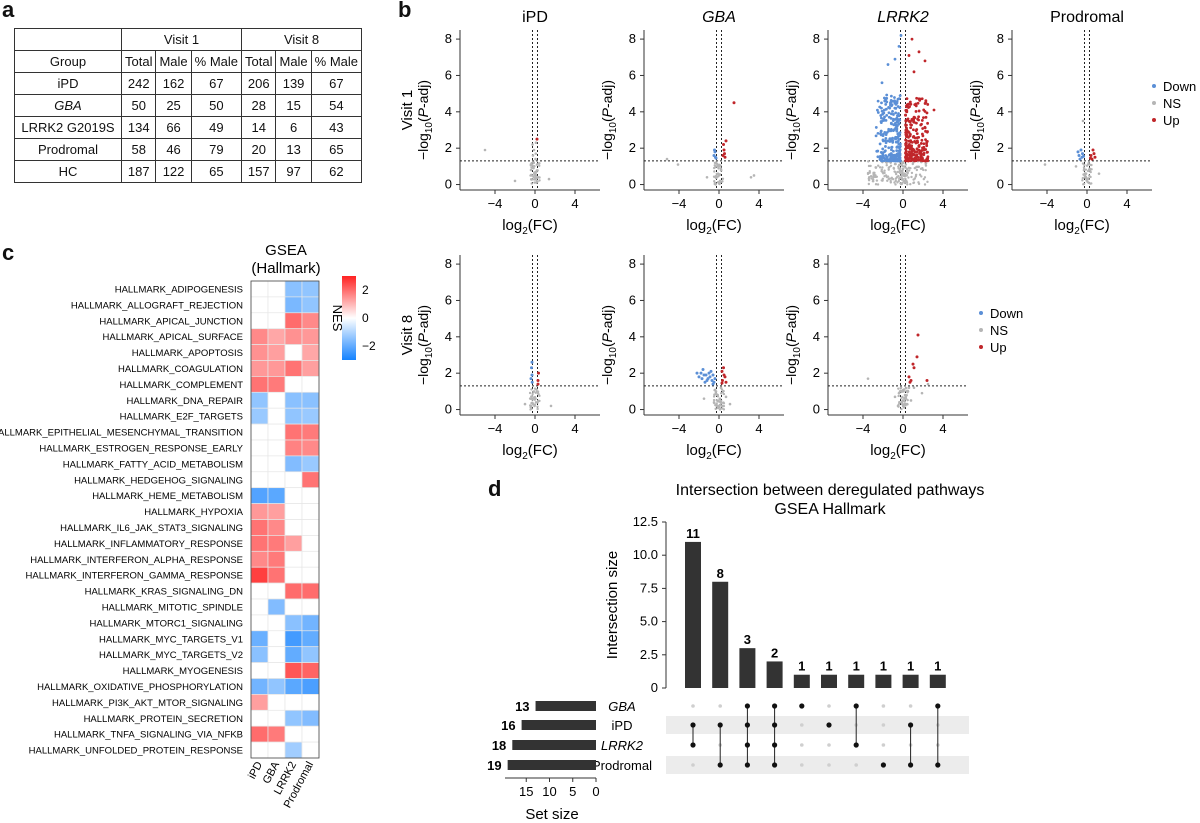 This screenshot has height=823, width=1200. What do you see at coordinates (138, 171) in the screenshot?
I see `table-cell: 187` at bounding box center [138, 171].